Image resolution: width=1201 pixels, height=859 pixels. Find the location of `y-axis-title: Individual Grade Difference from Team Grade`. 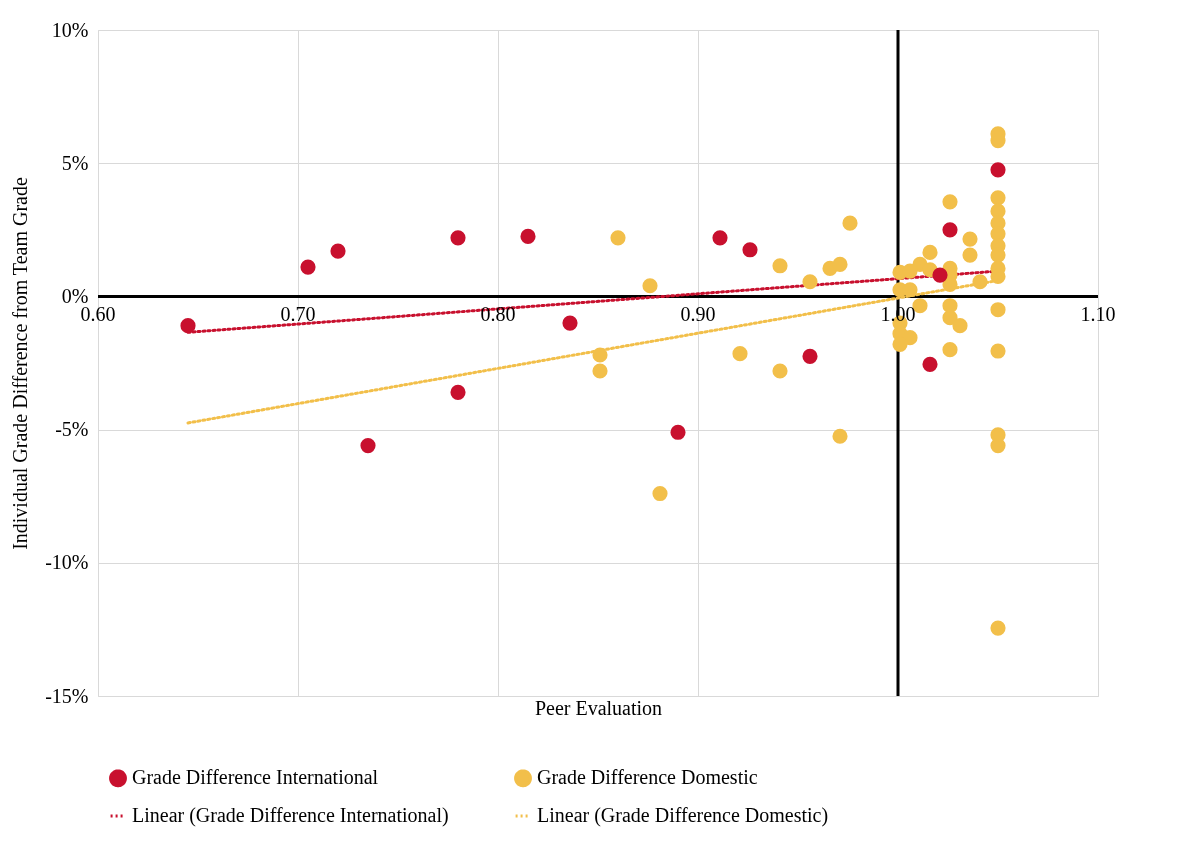

y-axis-title: Individual Grade Difference from Team Grade is located at coordinates (20, 363).